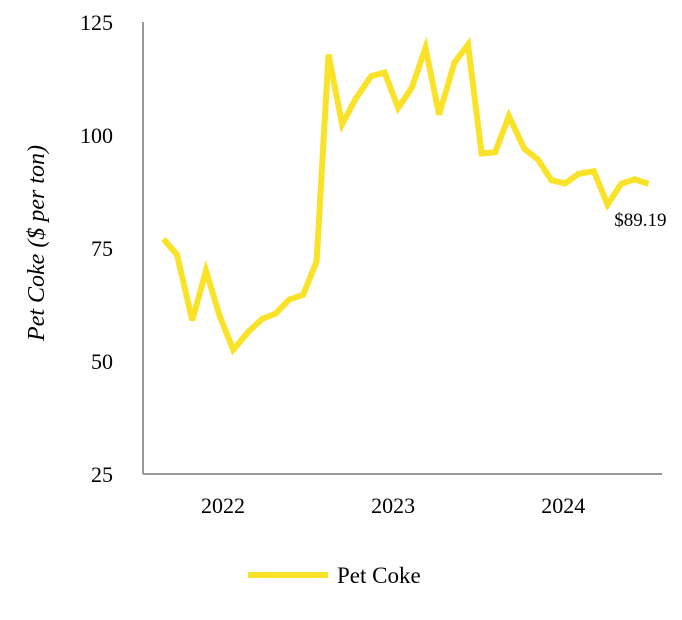 The height and width of the screenshot is (620, 682). What do you see at coordinates (37, 243) in the screenshot?
I see `y-axis-title: Pet Coke ($ per ton)` at bounding box center [37, 243].